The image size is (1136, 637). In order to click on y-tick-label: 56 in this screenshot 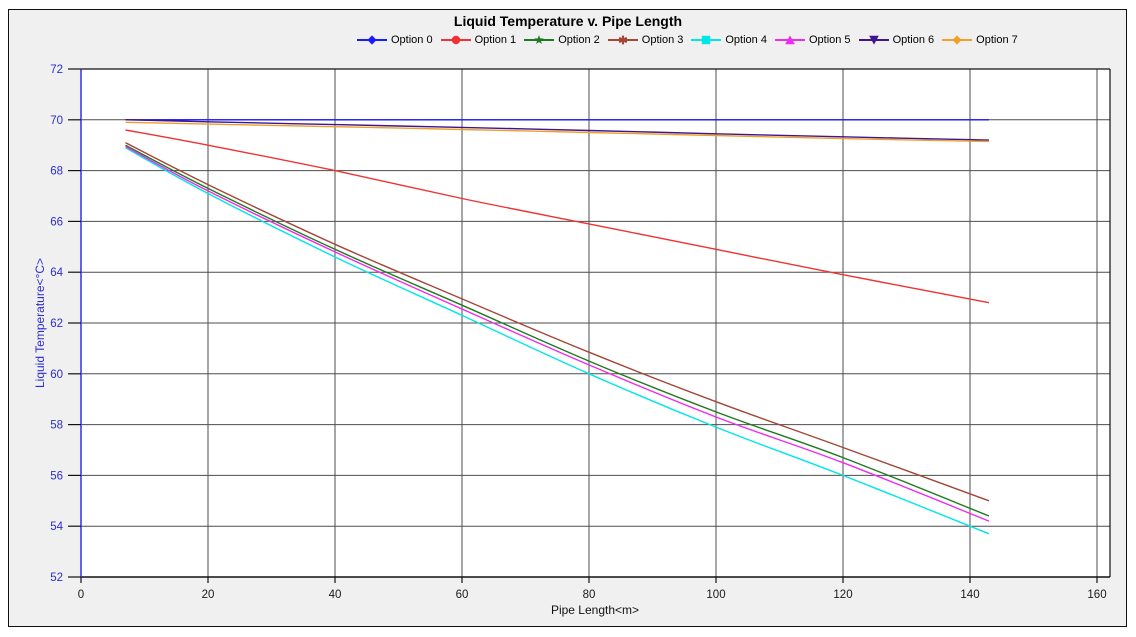, I will do `click(56, 476)`.